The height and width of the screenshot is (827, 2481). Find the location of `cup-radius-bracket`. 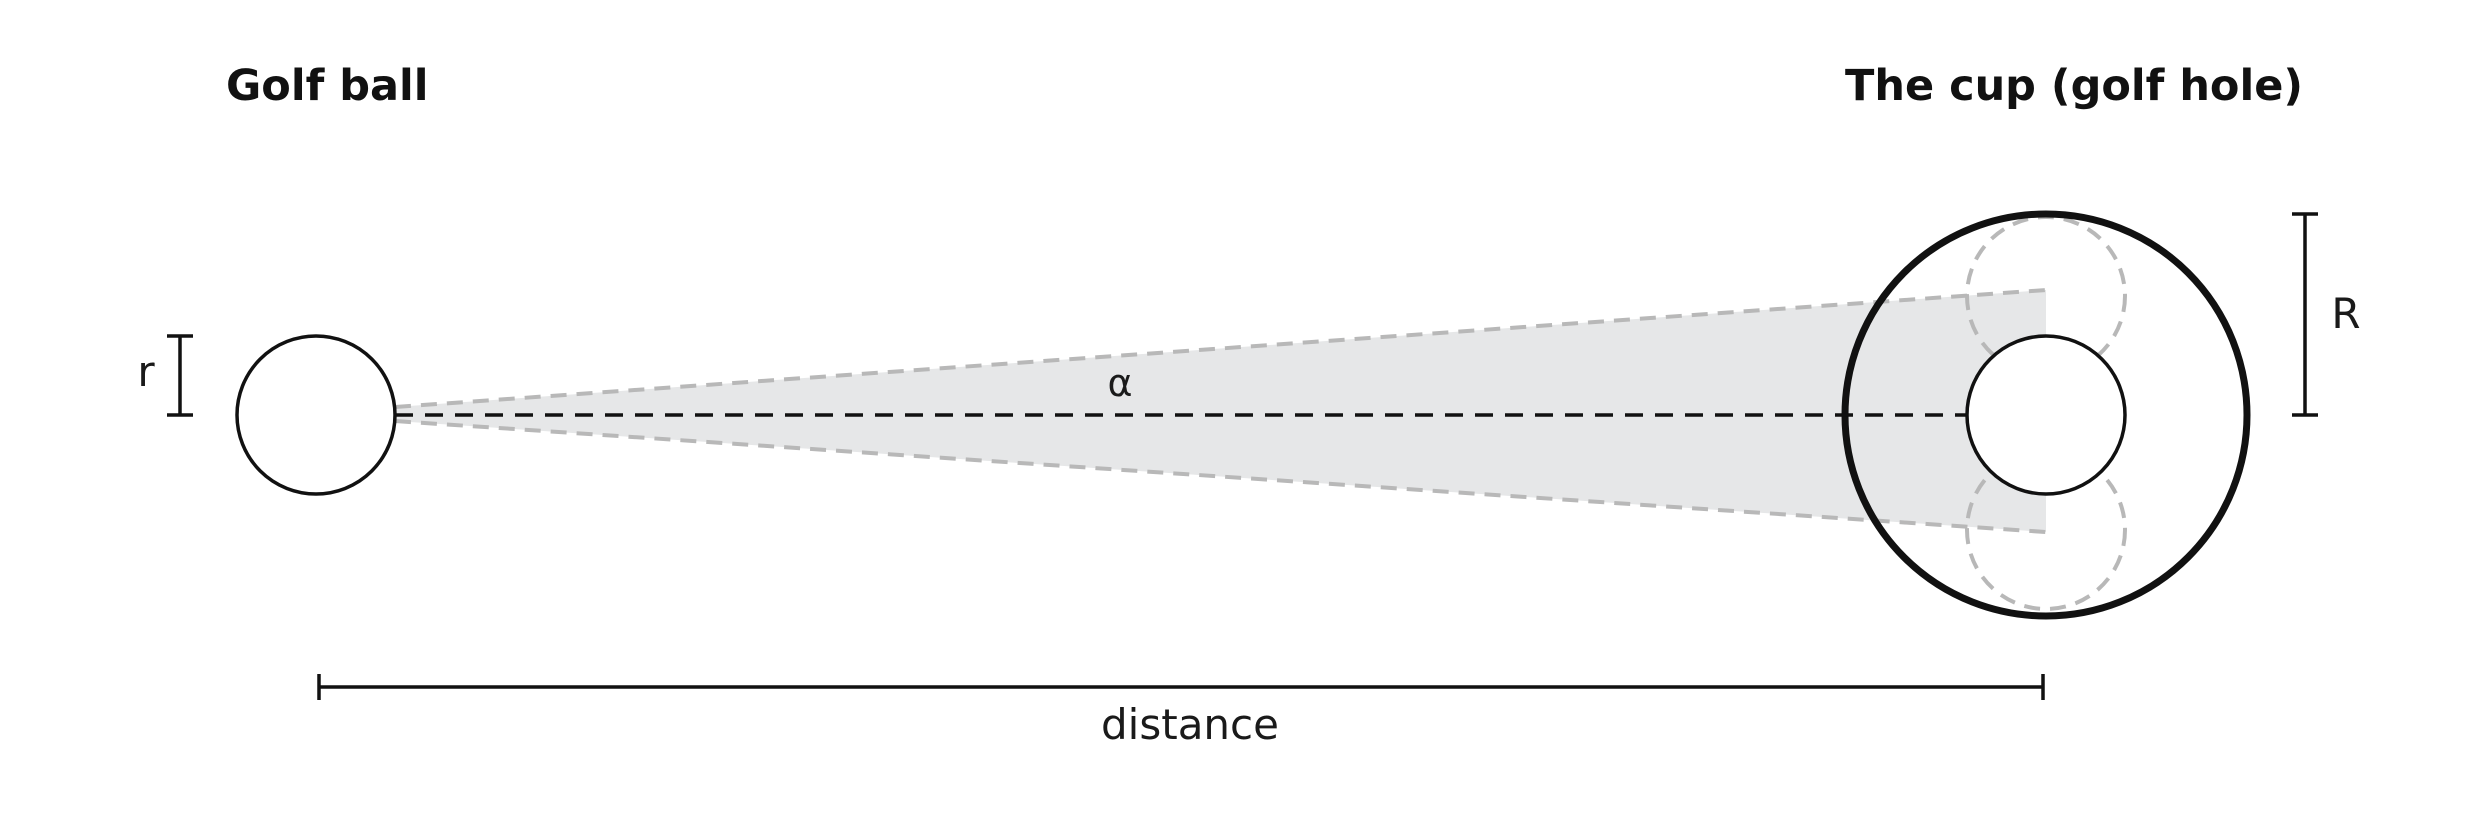

cup-radius-bracket is located at coordinates (2305, 314).